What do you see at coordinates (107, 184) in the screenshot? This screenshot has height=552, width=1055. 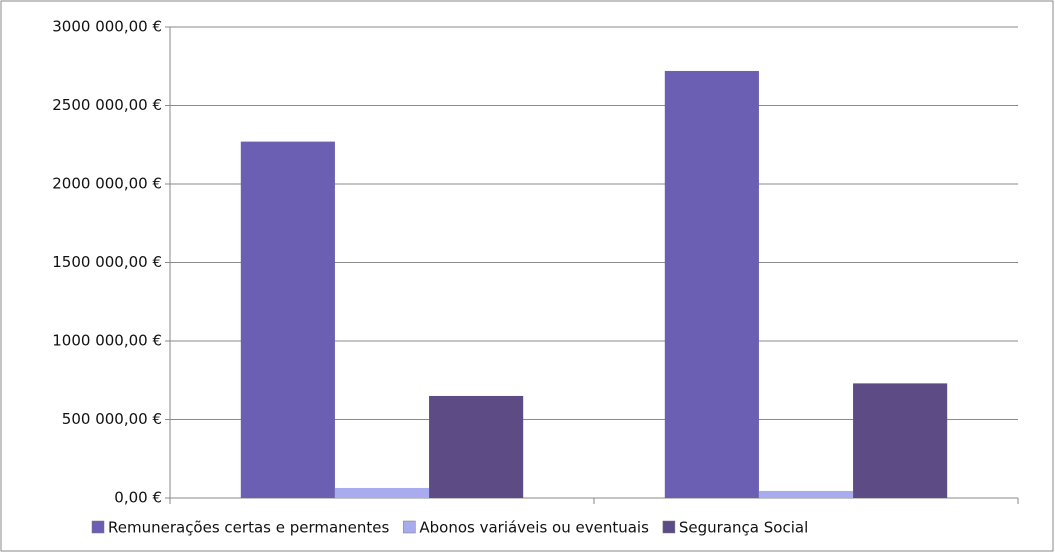 I see `y-tick-label: 2000 000,00 €` at bounding box center [107, 184].